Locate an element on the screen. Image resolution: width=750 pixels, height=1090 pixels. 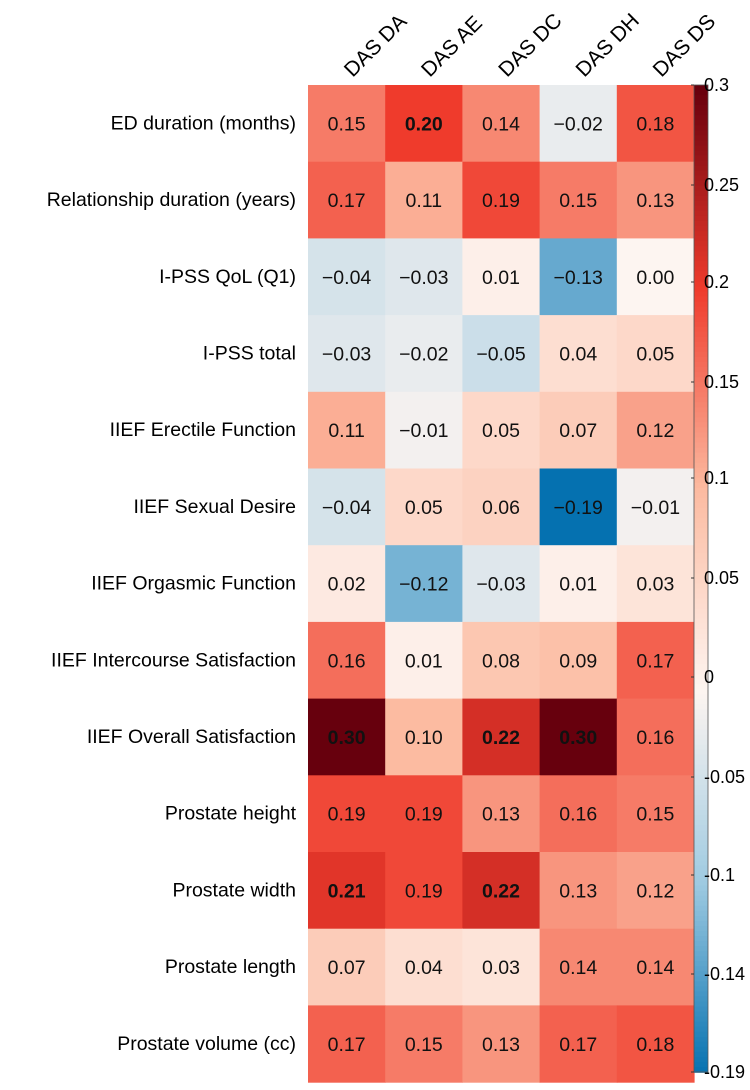
cell-value-label: 0.00 is located at coordinates (655, 278).